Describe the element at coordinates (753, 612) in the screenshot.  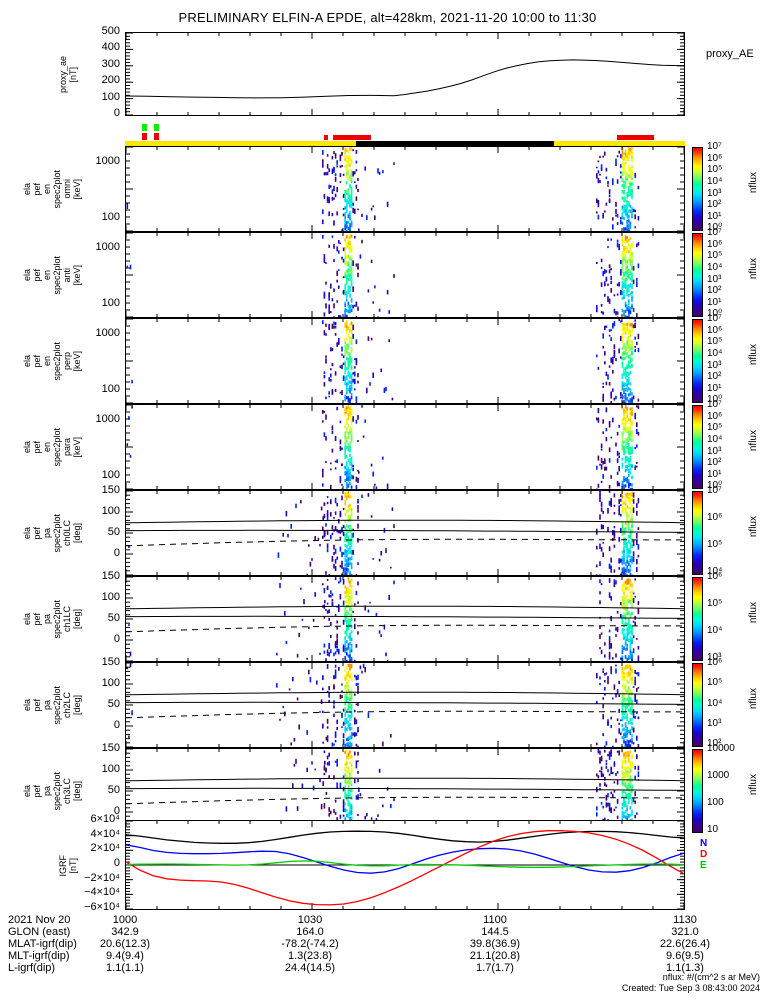
I see `ch1LC-colorbar-label: nflux` at that location.